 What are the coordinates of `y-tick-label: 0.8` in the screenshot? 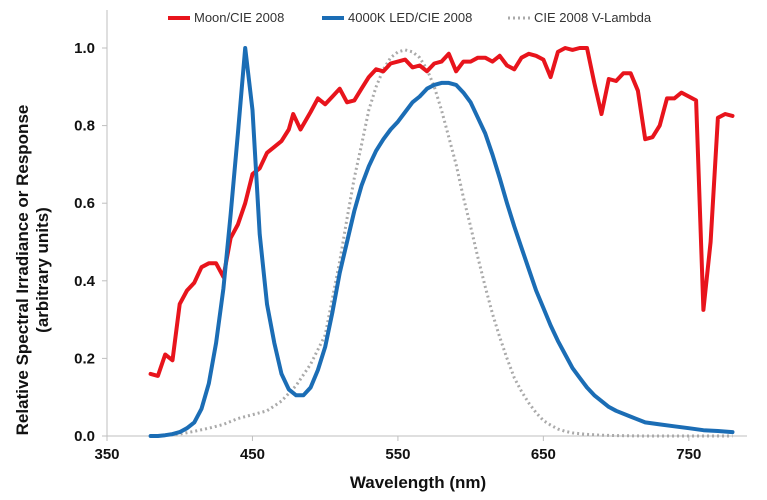 It's located at (84, 126).